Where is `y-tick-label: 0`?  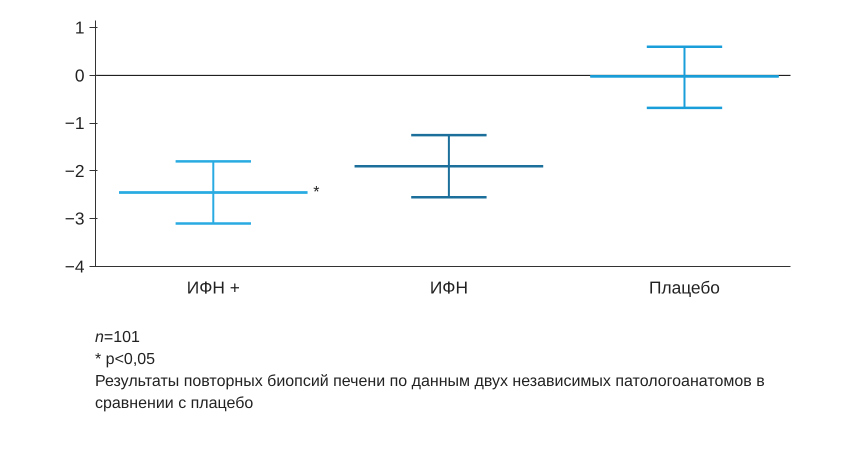
y-tick-label: 0 is located at coordinates (79, 75).